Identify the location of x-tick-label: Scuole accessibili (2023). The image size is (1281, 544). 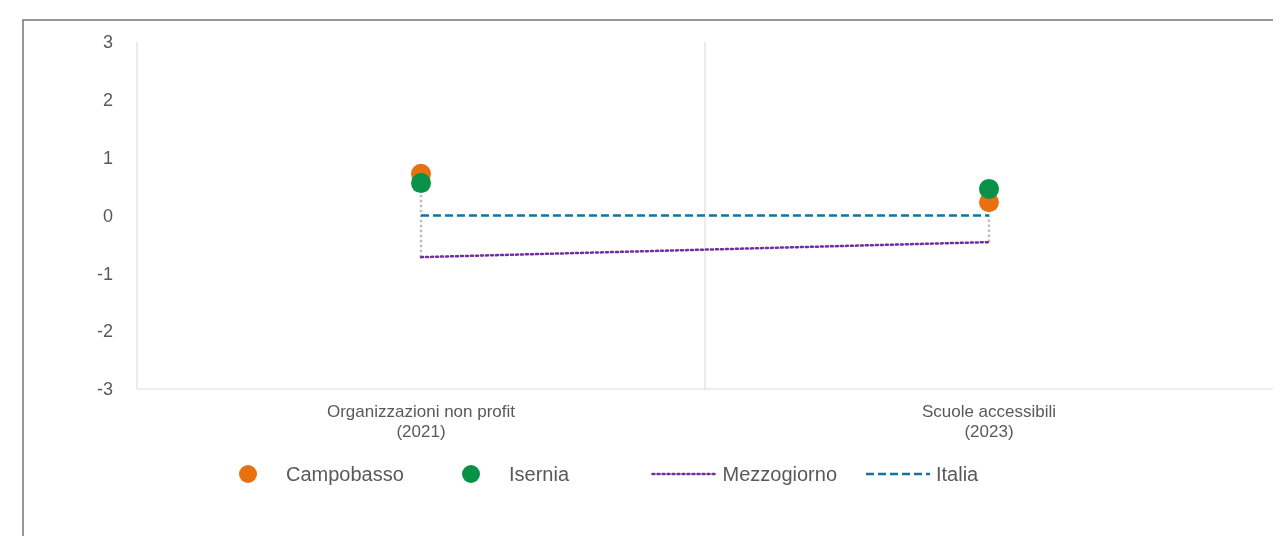
(989, 422).